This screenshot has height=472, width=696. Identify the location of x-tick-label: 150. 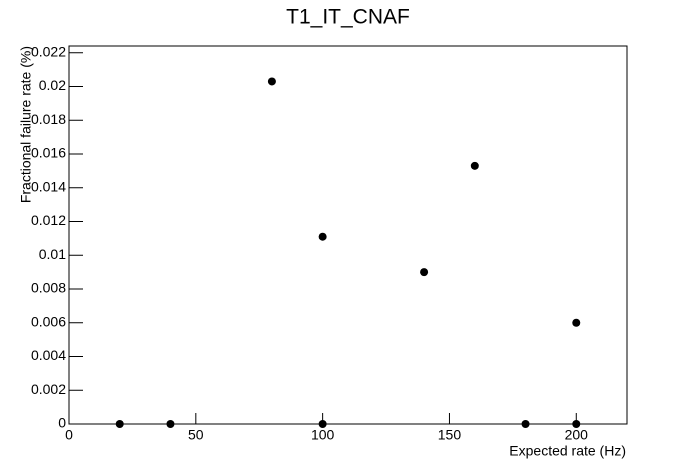
(450, 435).